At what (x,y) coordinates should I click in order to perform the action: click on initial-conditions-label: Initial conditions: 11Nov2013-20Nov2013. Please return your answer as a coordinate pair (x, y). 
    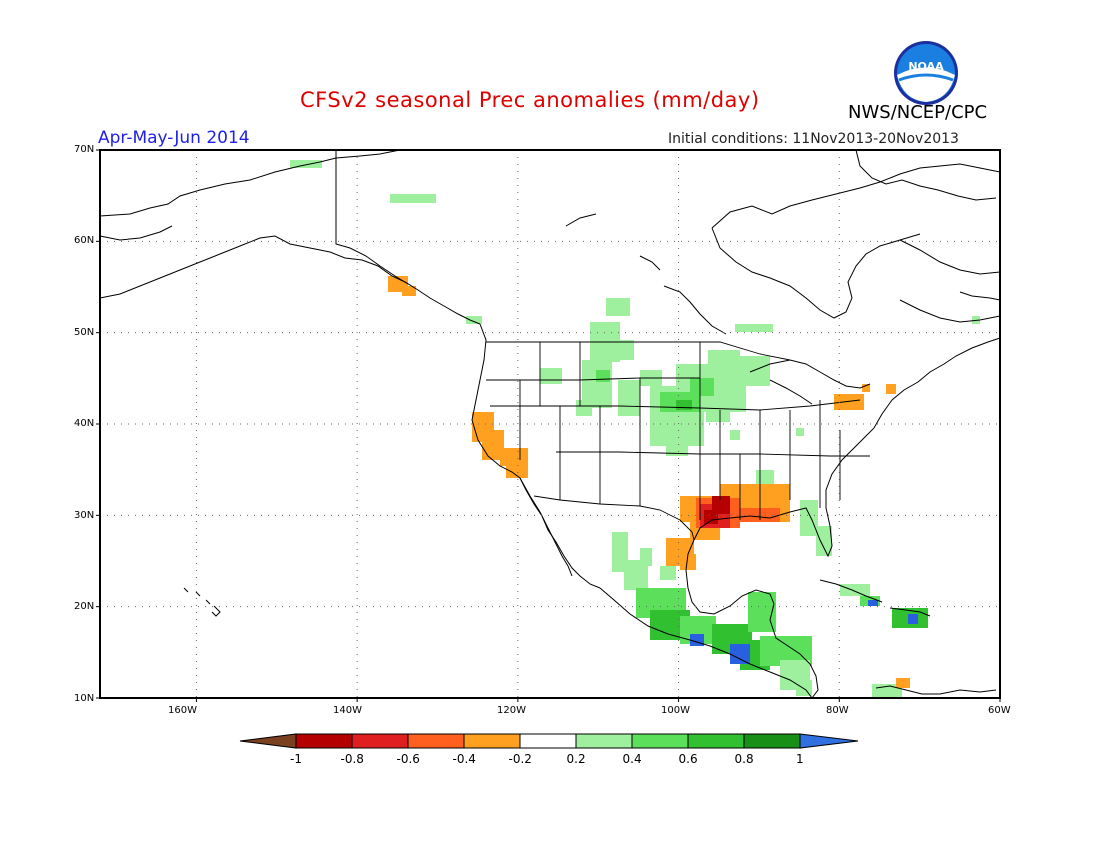
    Looking at the image, I should click on (813, 139).